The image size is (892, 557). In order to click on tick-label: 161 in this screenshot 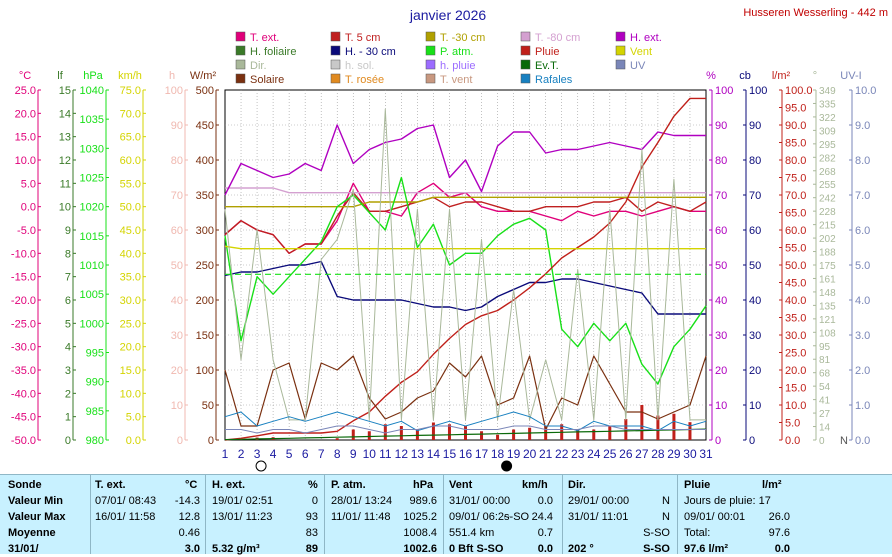, I will do `click(827, 279)`.